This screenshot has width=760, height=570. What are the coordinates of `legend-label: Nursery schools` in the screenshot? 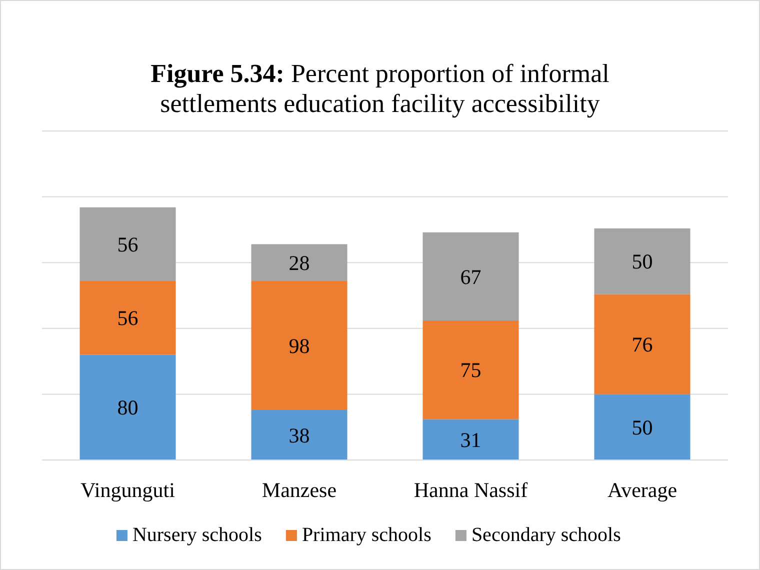 It's located at (197, 535).